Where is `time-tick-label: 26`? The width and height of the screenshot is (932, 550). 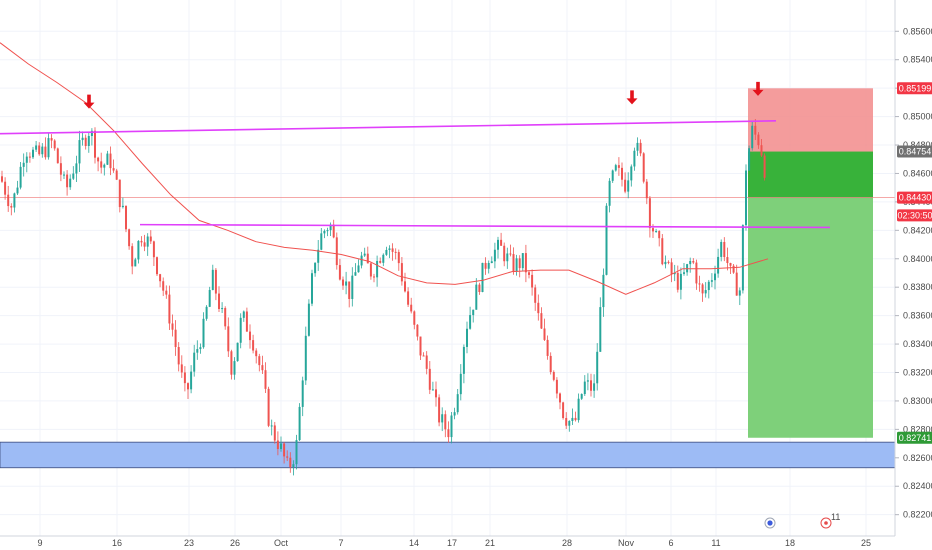 time-tick-label: 26 is located at coordinates (235, 543).